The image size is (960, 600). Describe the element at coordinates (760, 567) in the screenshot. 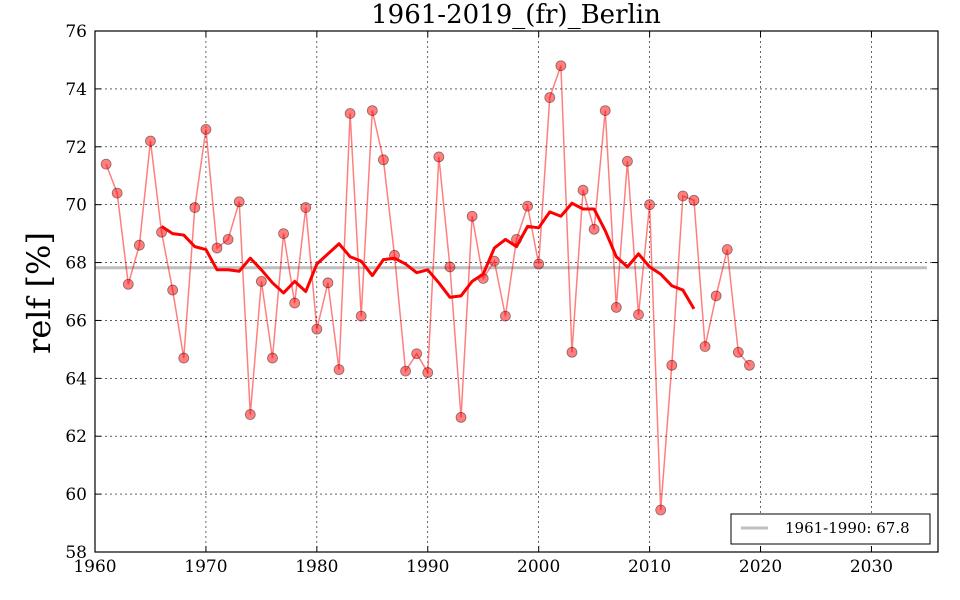

I see `x-tick-label: 2020` at that location.